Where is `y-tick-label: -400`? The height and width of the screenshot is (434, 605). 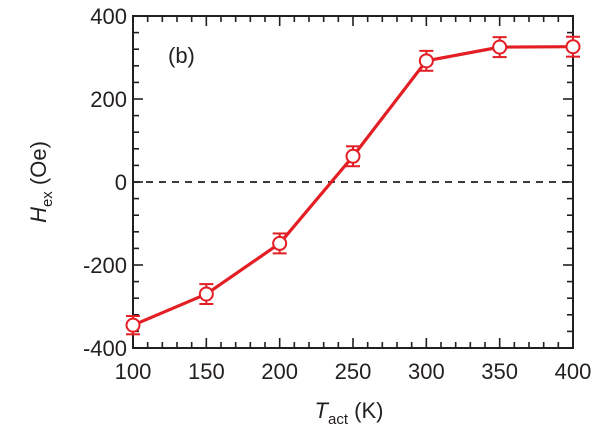
y-tick-label: -400 is located at coordinates (105, 348).